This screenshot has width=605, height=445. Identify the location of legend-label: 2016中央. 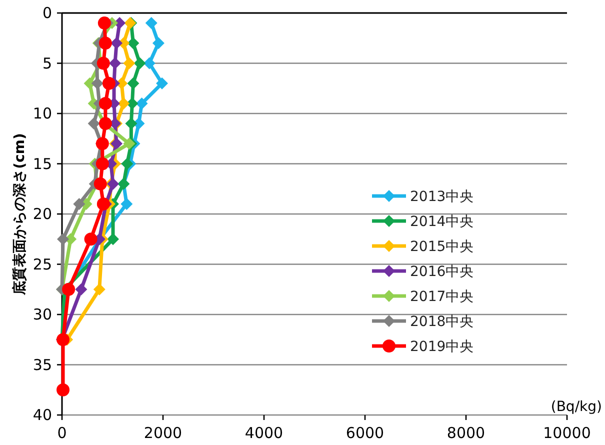
(442, 272).